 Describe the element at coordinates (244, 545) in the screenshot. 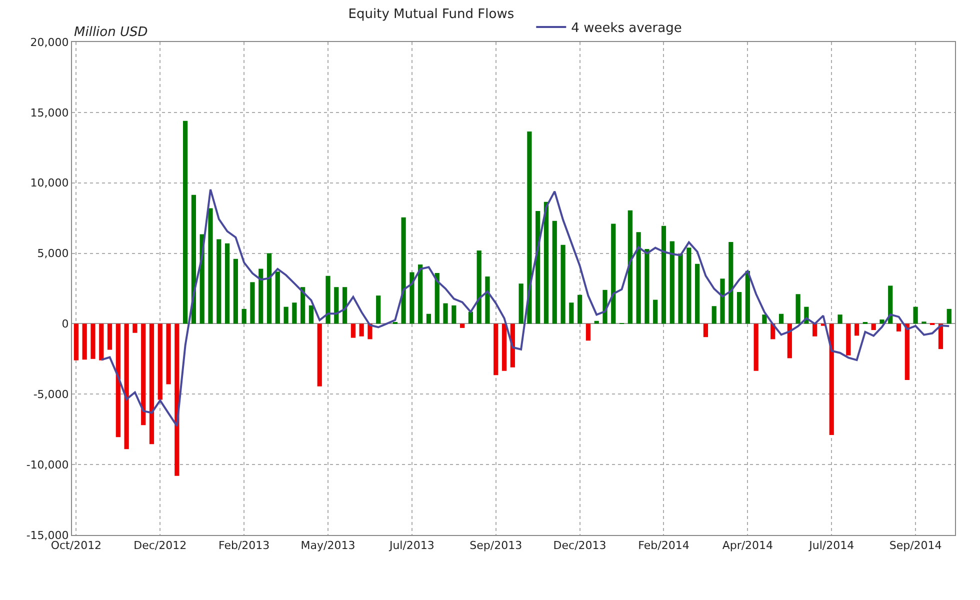

I see `x-tick-label: Feb/2013` at that location.